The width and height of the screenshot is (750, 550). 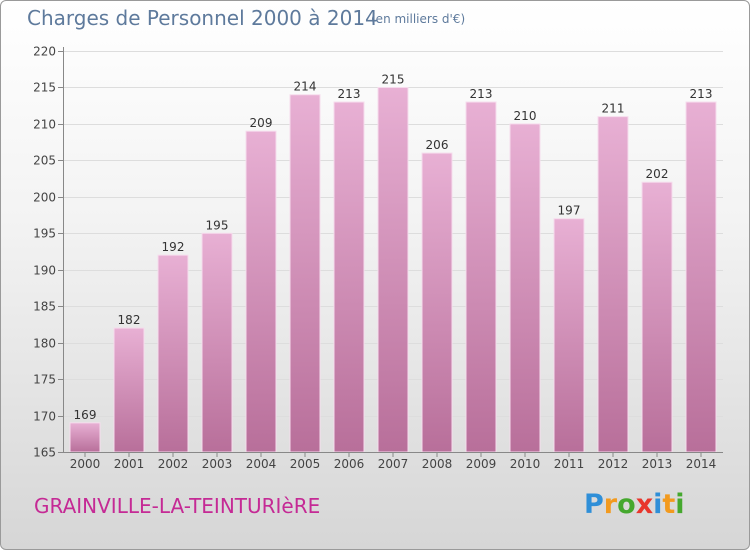 What do you see at coordinates (701, 464) in the screenshot?
I see `x-tick-label: 2014` at bounding box center [701, 464].